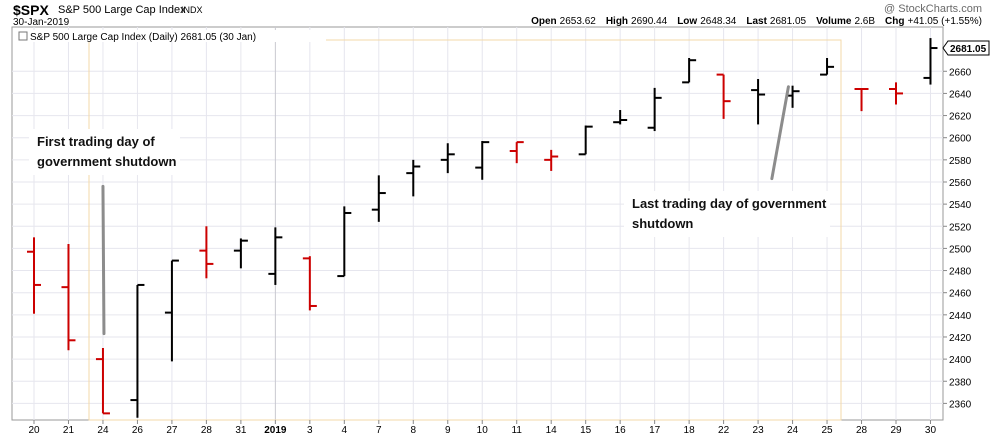 The height and width of the screenshot is (438, 990). Describe the element at coordinates (655, 430) in the screenshot. I see `x-tick-label: 17` at that location.